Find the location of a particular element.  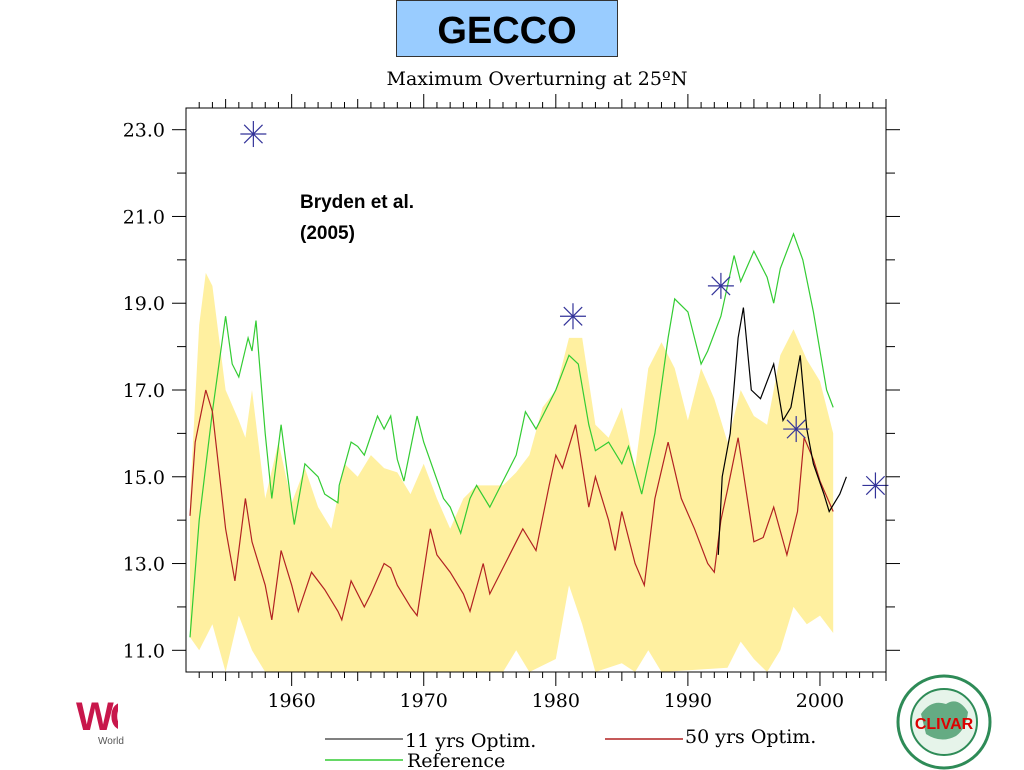

annotation-line1: Bryden et al. is located at coordinates (357, 202).